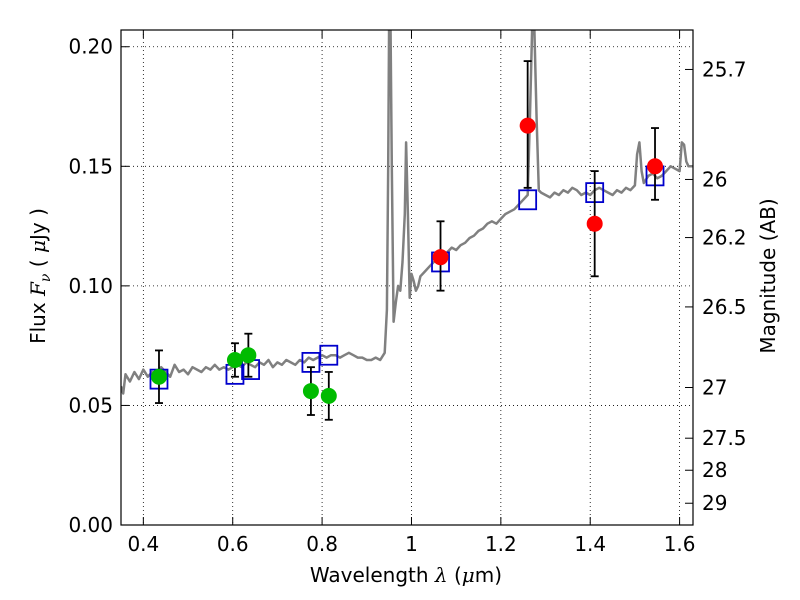 This screenshot has height=600, width=800. What do you see at coordinates (90, 47) in the screenshot?
I see `y-tick-label: 0.20` at bounding box center [90, 47].